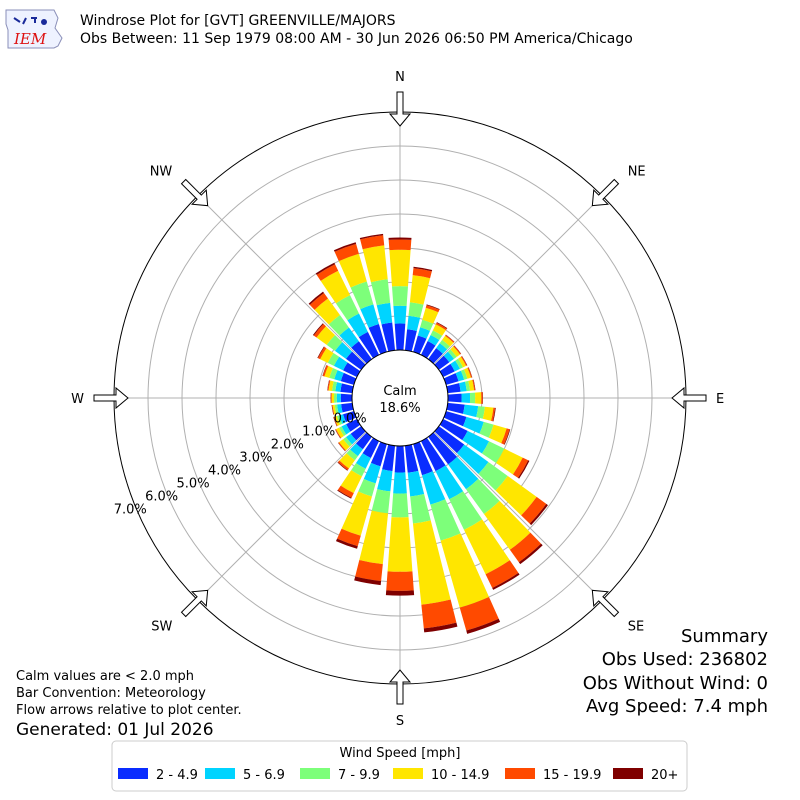 Image resolution: width=800 pixels, height=800 pixels. Describe the element at coordinates (399, 408) in the screenshot. I see `calm-value: 18.6%` at that location.